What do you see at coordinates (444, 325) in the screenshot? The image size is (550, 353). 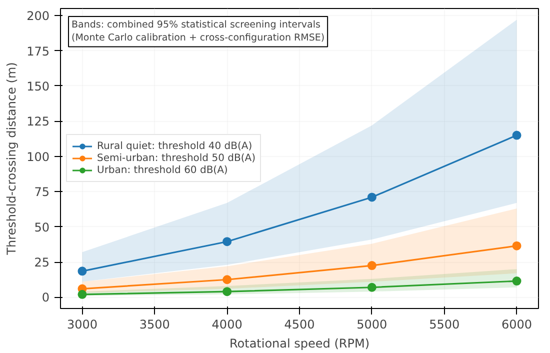 I see `x-tick-label: 5500` at bounding box center [444, 325].